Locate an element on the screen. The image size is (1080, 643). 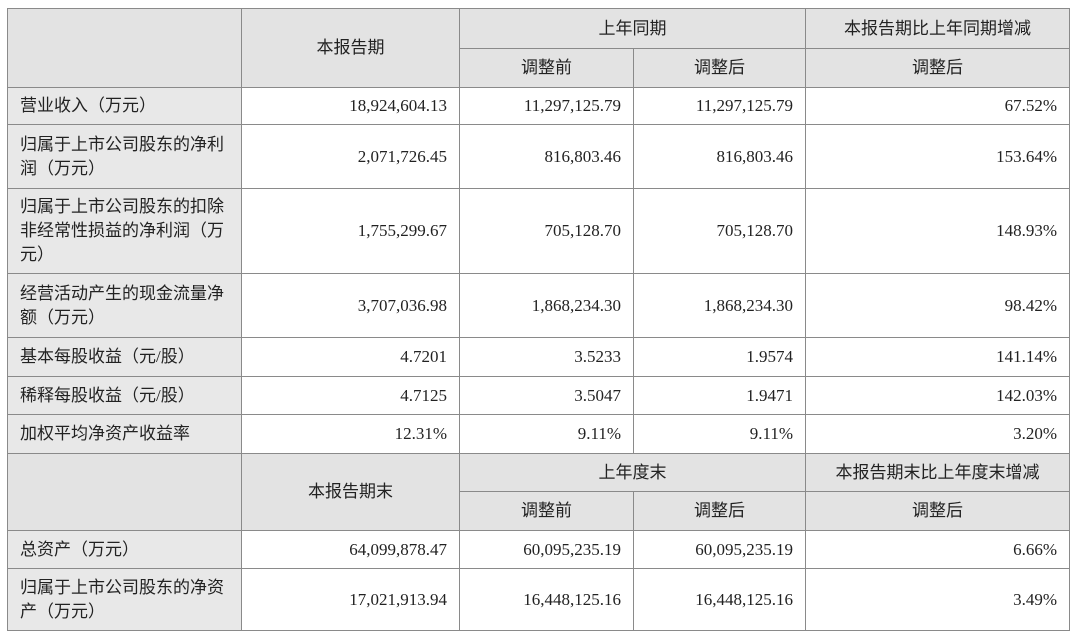
after-value: 1,868,234.30 is located at coordinates (719, 305).